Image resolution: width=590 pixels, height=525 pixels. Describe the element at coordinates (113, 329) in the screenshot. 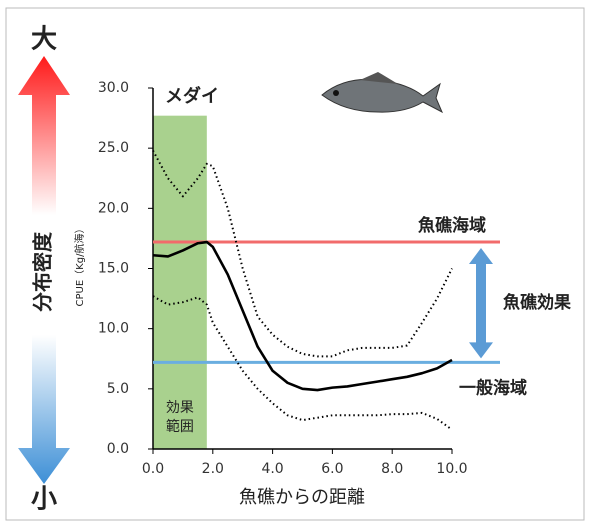

I see `y-tick-label: 10.0` at that location.